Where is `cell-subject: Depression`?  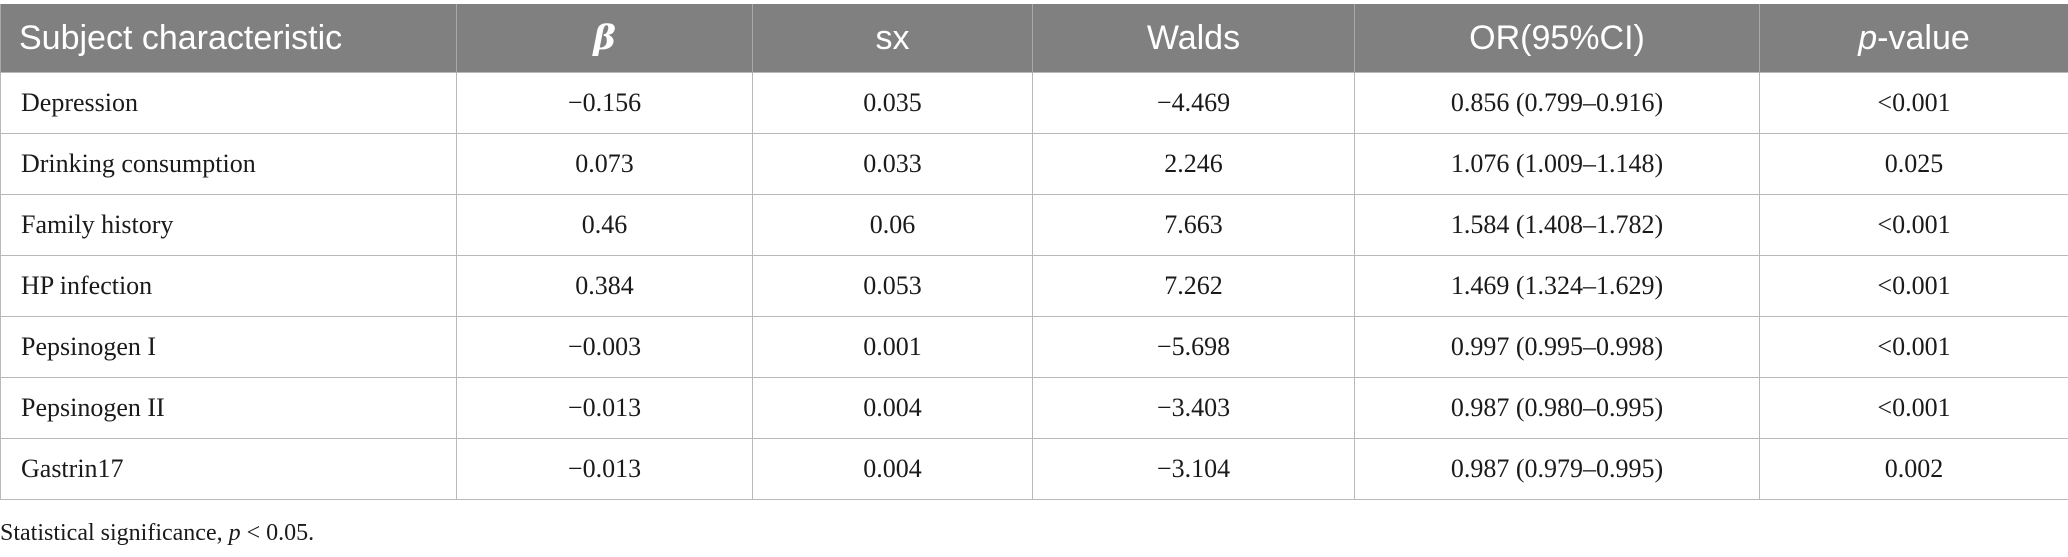
cell-subject: Depression is located at coordinates (228, 103).